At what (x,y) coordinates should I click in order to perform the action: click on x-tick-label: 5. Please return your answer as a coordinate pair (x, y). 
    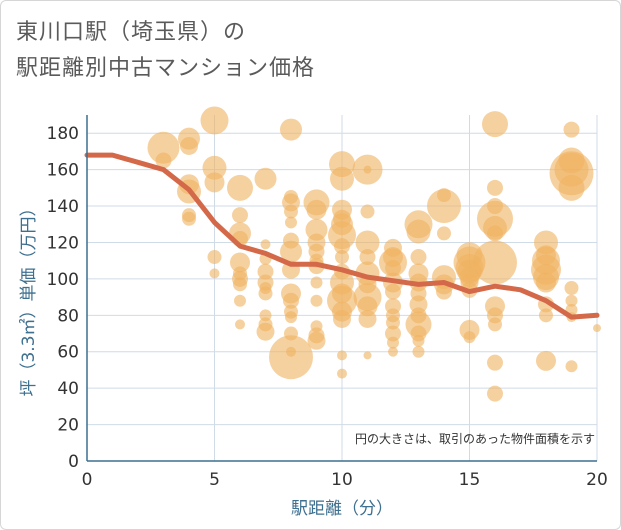
    Looking at the image, I should click on (214, 480).